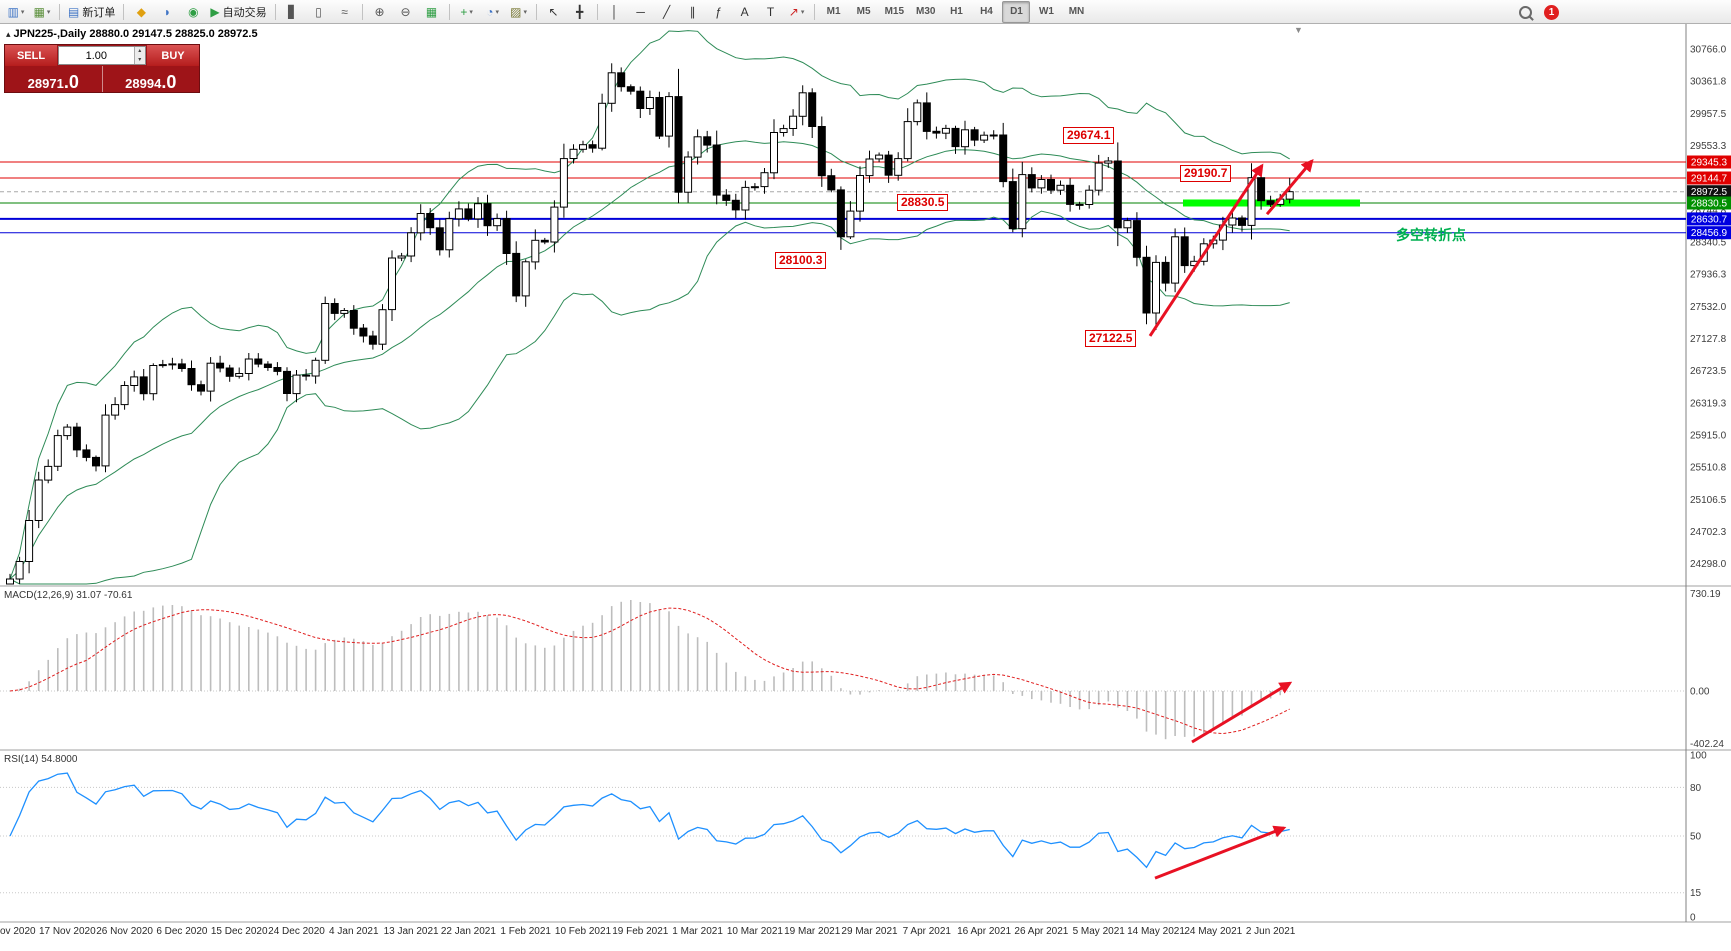  What do you see at coordinates (894, 11) in the screenshot?
I see `timeframe-m15-button: M15` at bounding box center [894, 11].